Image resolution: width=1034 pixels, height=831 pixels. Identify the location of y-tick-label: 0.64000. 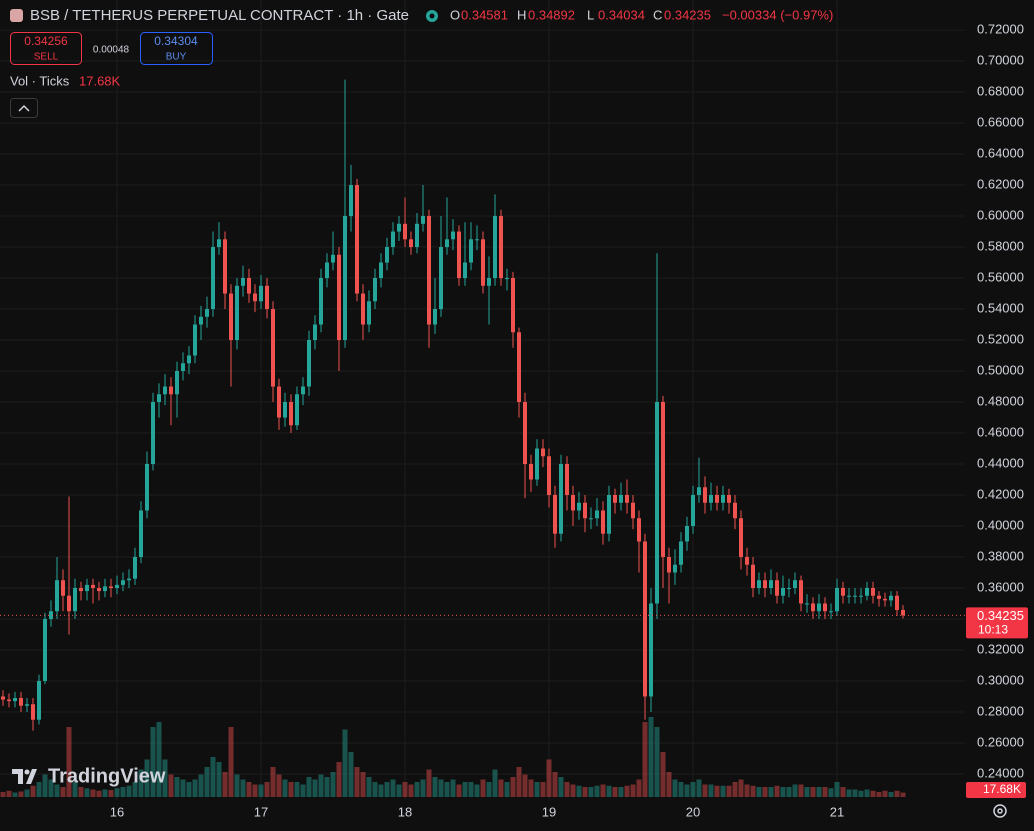
(1000, 152).